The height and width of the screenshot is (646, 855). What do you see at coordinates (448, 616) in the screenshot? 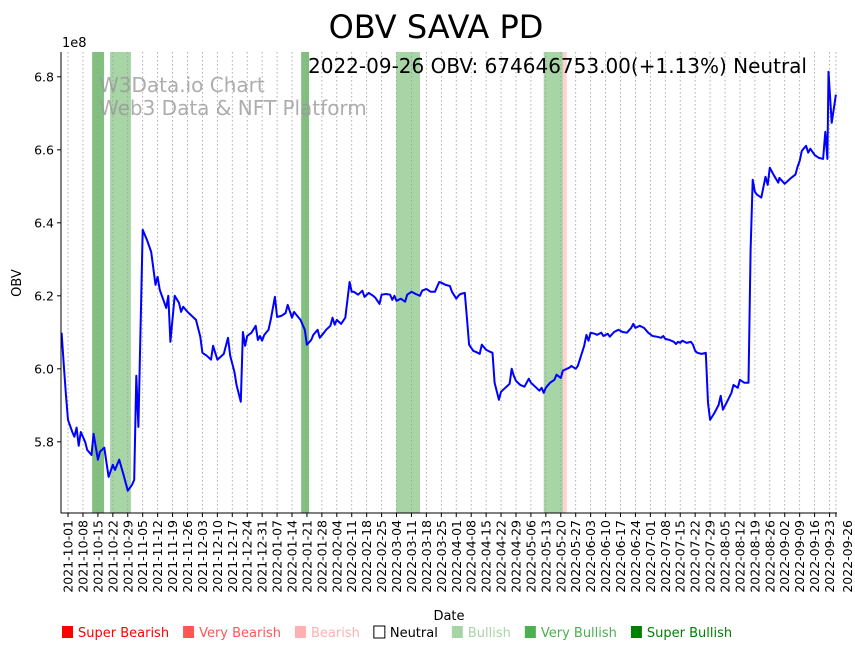
I see `x-axis-label: Date` at bounding box center [448, 616].